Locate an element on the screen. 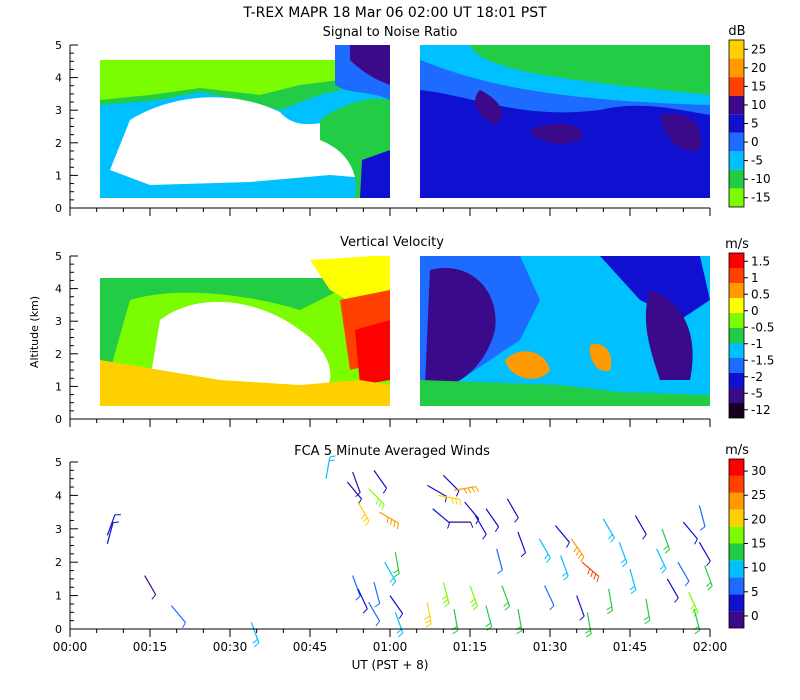 Image resolution: width=800 pixels, height=700 pixels. colorbar-label: -10 is located at coordinates (761, 179).